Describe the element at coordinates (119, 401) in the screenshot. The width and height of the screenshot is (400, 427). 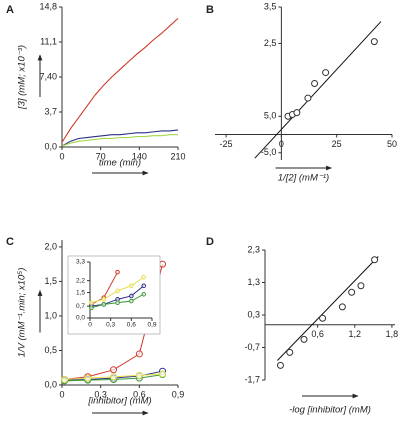
I see `x-axis-title: [inhibitor] (mM)` at that location.